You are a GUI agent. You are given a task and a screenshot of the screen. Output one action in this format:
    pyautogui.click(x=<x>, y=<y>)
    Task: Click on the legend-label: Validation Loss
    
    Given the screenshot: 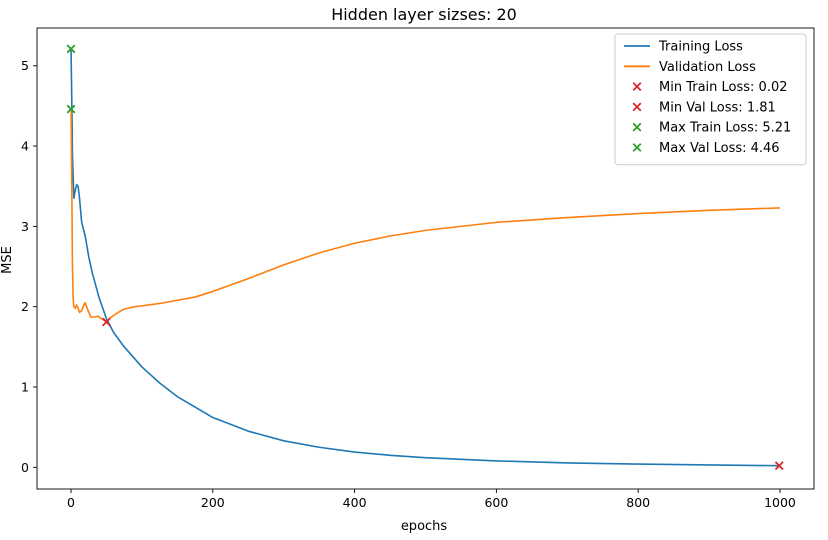 What is the action you would take?
    pyautogui.click(x=707, y=67)
    